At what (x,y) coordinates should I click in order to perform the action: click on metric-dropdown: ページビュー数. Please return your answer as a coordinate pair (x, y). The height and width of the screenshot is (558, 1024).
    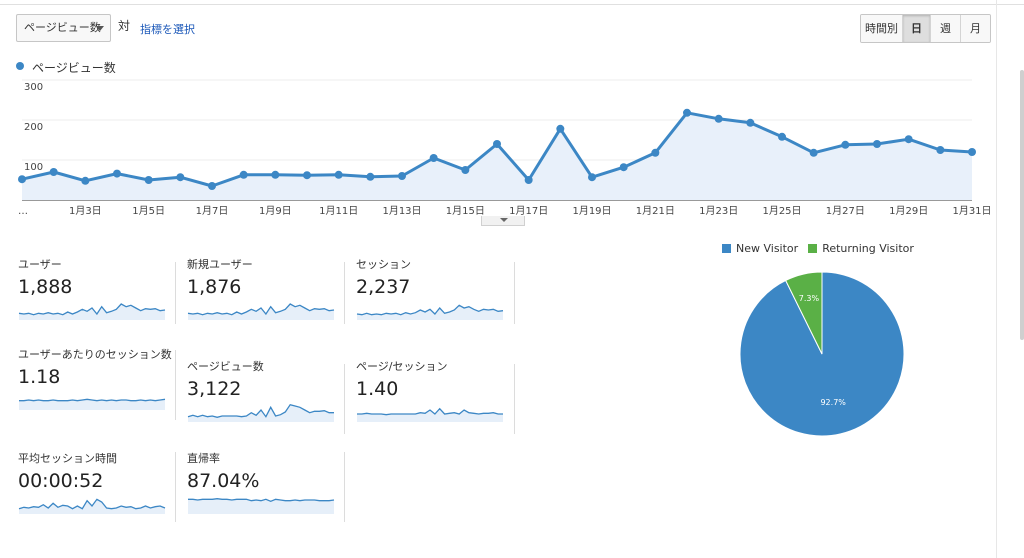
    Looking at the image, I should click on (63, 28).